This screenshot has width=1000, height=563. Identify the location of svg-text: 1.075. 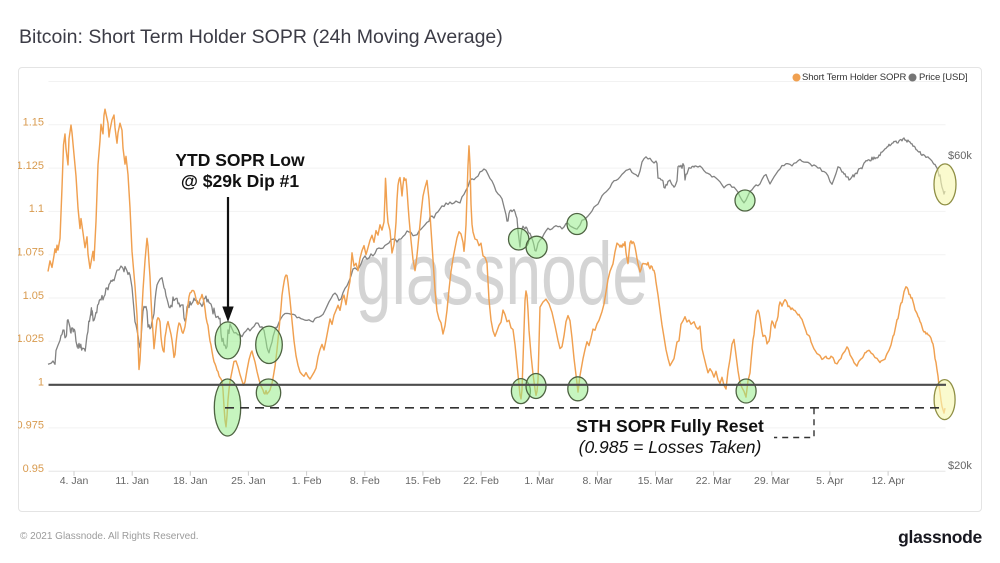
(31, 253).